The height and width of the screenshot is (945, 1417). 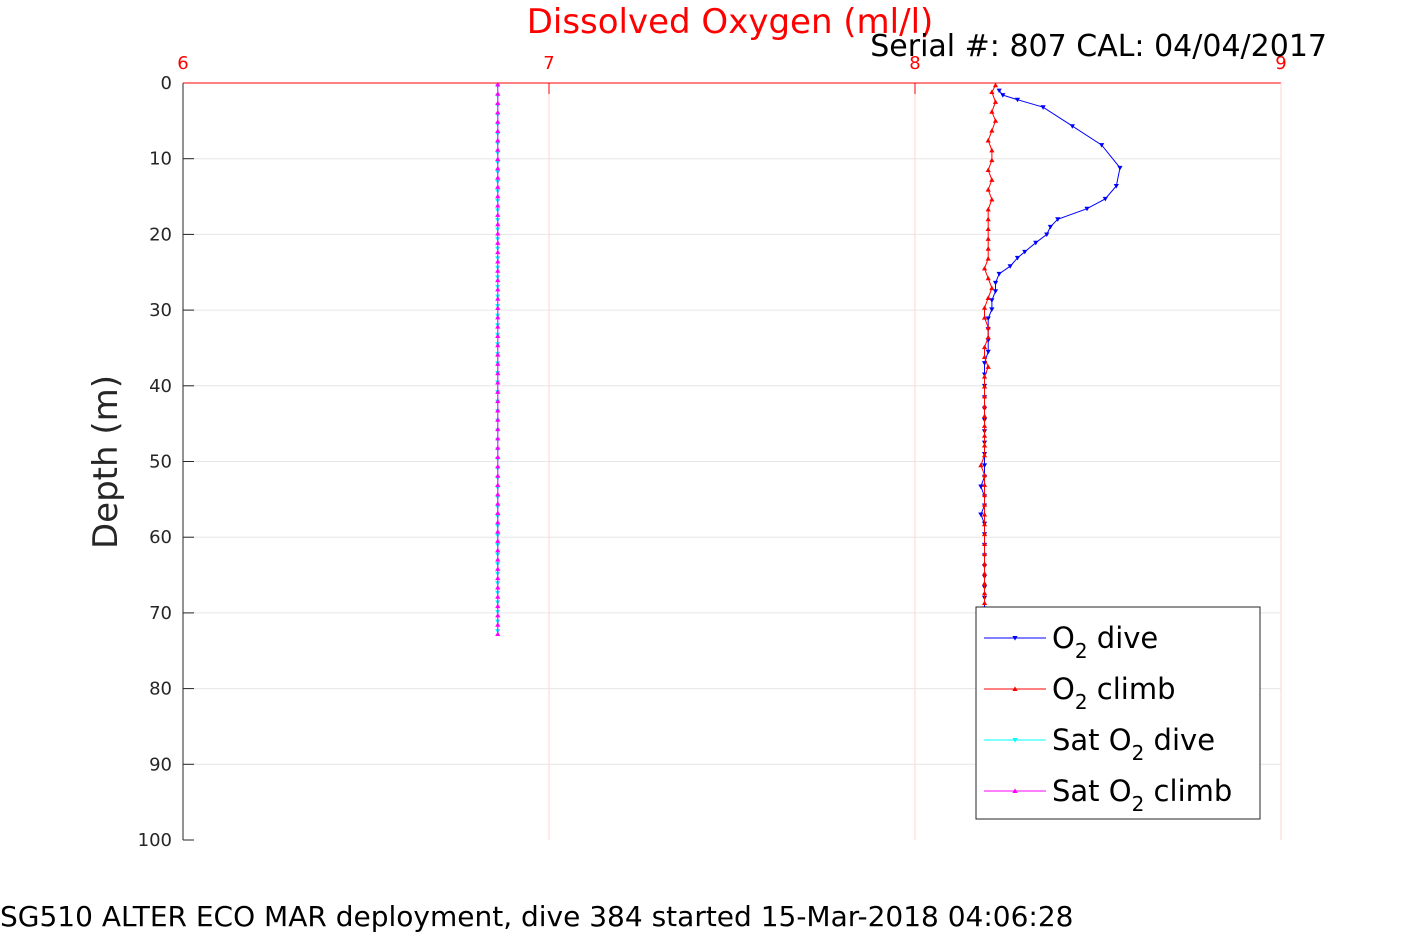 I want to click on legend-label: O2 climb, so click(x=1114, y=693).